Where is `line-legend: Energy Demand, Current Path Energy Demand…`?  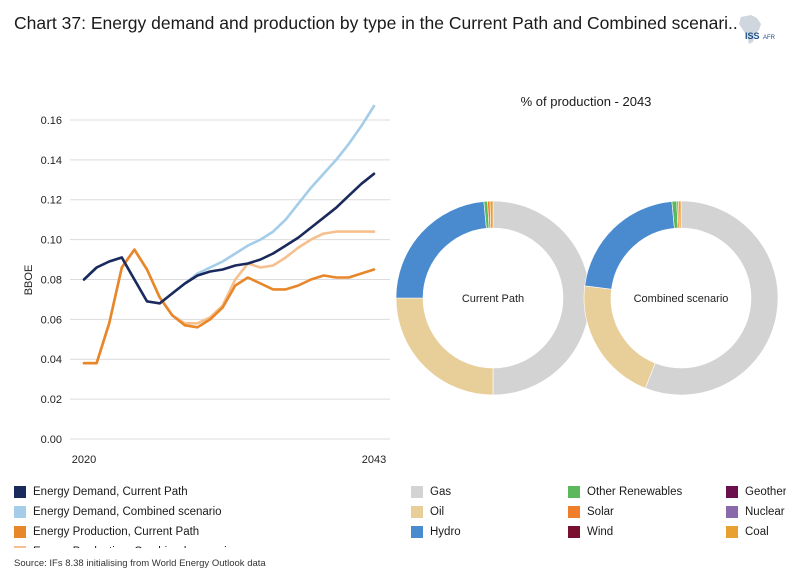 line-legend: Energy Demand, Current Path Energy Demand… is located at coordinates (204, 517).